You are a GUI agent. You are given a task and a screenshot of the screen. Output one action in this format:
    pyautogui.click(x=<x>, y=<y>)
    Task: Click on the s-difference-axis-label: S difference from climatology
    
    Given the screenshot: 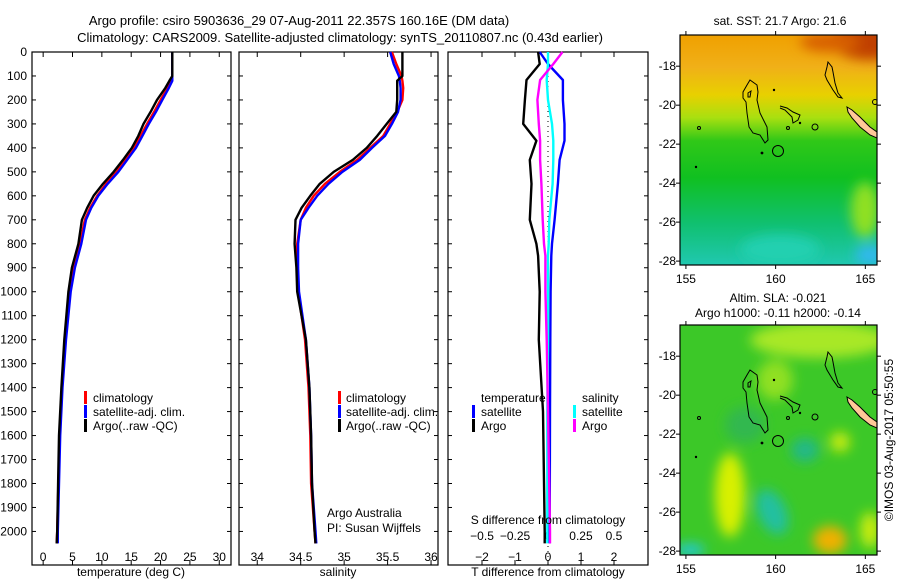 What is the action you would take?
    pyautogui.click(x=548, y=520)
    